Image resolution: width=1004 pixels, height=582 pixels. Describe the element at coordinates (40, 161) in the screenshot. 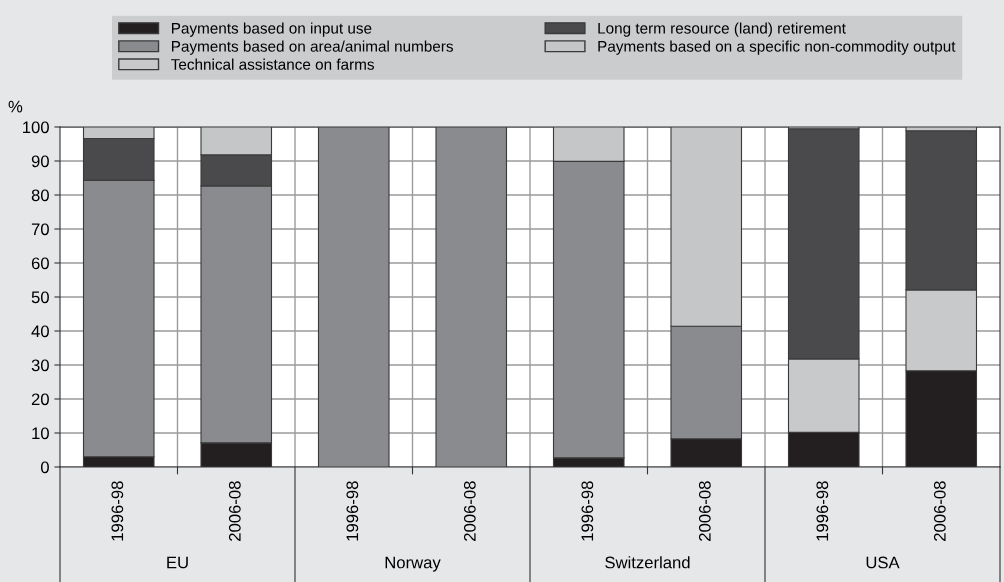

I see `y-tick-label: 90` at that location.